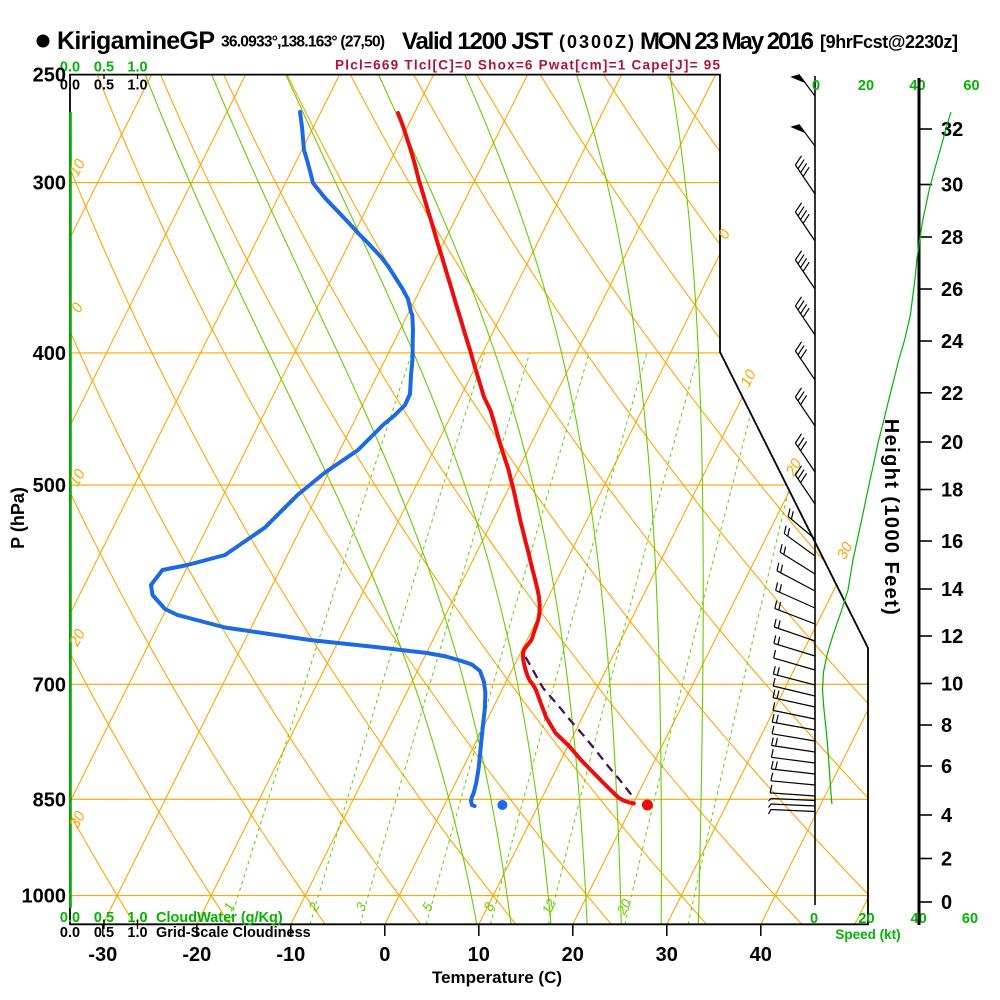 The width and height of the screenshot is (1000, 1000). I want to click on svg-text: -30, so click(102, 955).